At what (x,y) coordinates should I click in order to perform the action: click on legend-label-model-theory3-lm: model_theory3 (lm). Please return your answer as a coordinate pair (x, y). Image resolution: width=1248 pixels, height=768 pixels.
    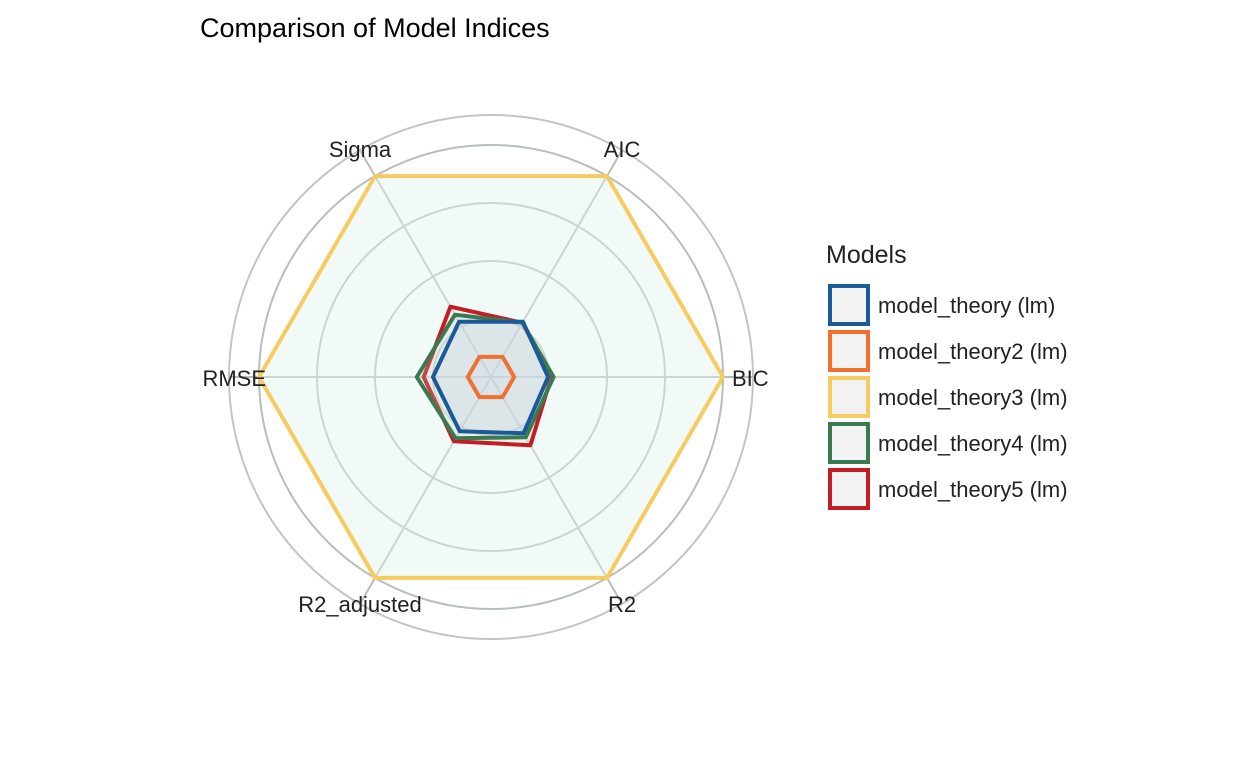
    Looking at the image, I should click on (973, 397).